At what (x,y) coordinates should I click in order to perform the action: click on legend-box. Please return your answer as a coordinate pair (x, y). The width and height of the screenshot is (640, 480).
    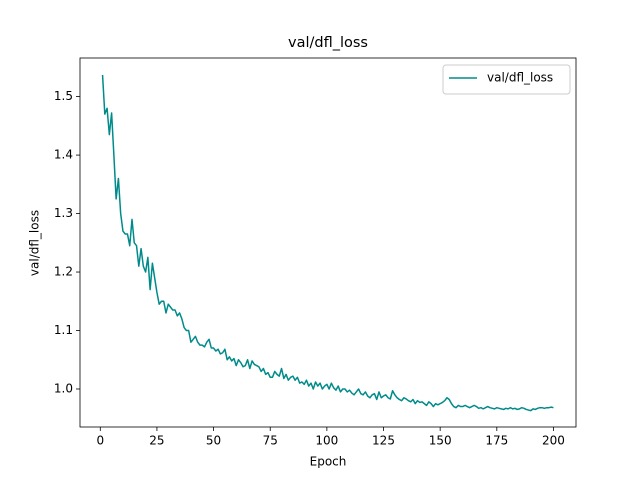
    Looking at the image, I should click on (506, 79).